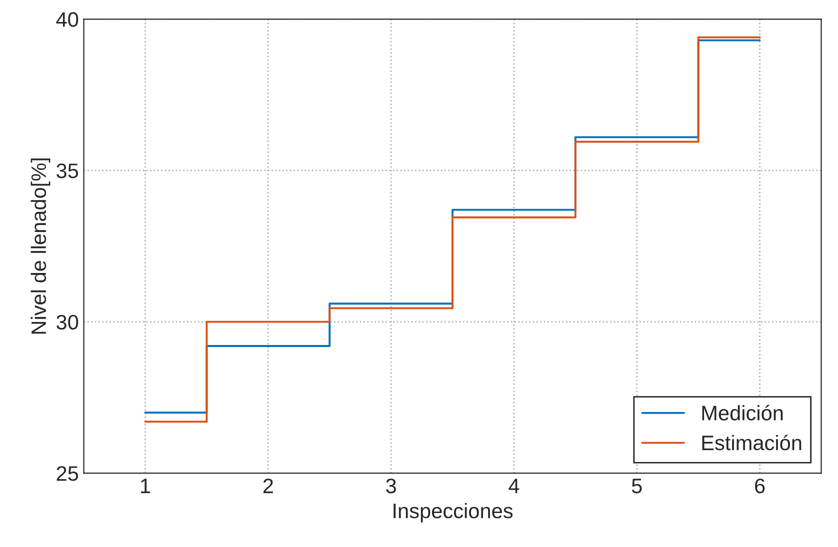 The width and height of the screenshot is (838, 547). Describe the element at coordinates (67, 19) in the screenshot. I see `y-tick-label: 40` at that location.